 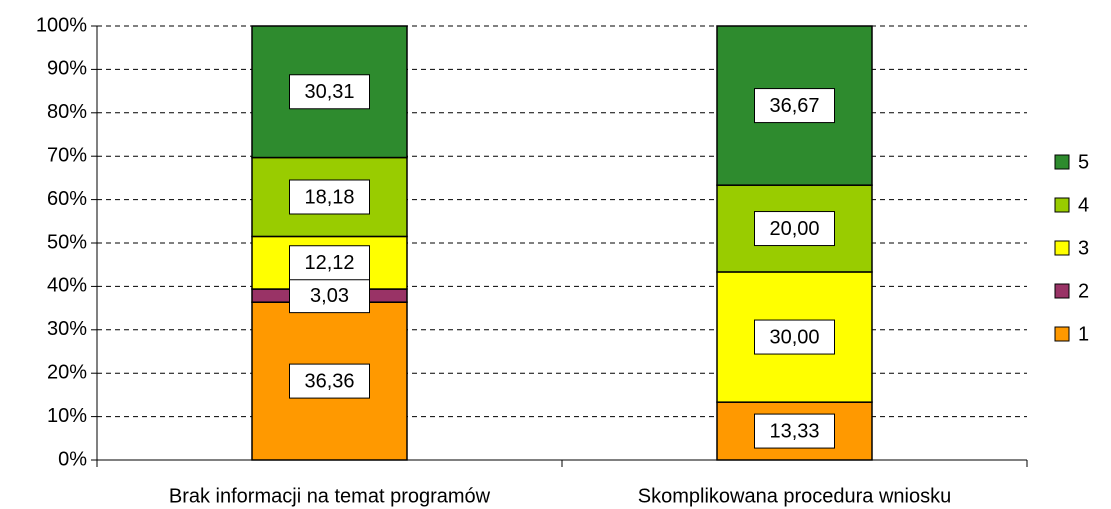 I want to click on value-label: 36,67, so click(x=794, y=106).